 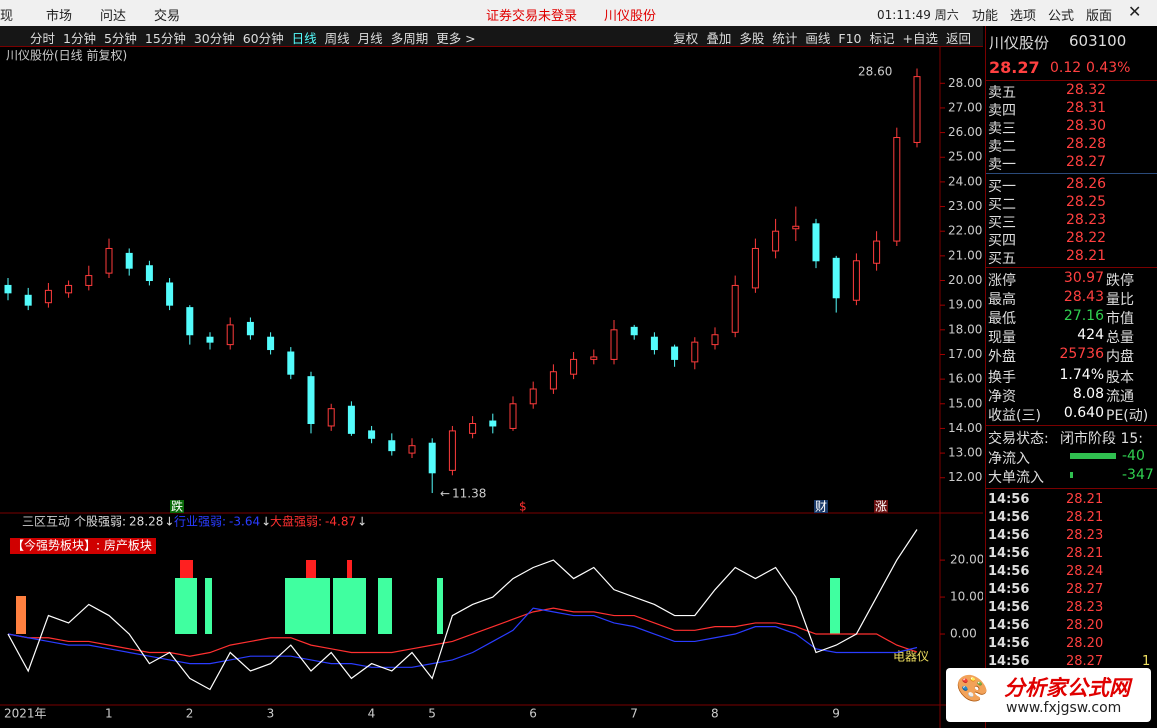 I want to click on flow-label: 净流入, so click(x=1009, y=459).